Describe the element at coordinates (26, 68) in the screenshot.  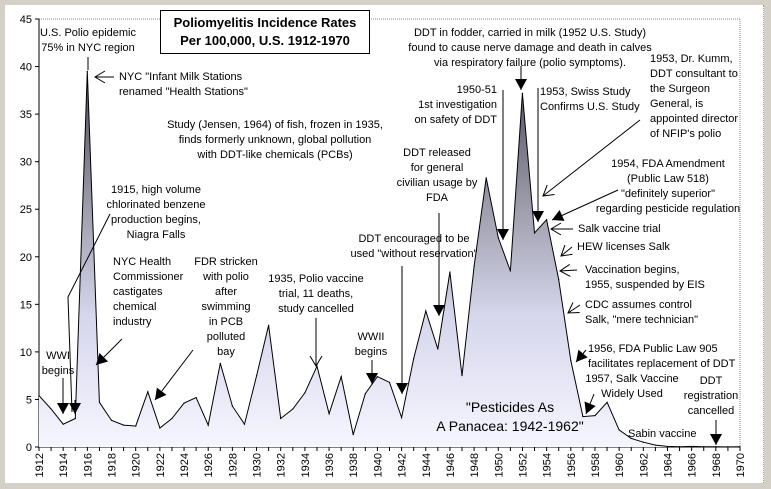
I see `y-tick-label: 40` at that location.